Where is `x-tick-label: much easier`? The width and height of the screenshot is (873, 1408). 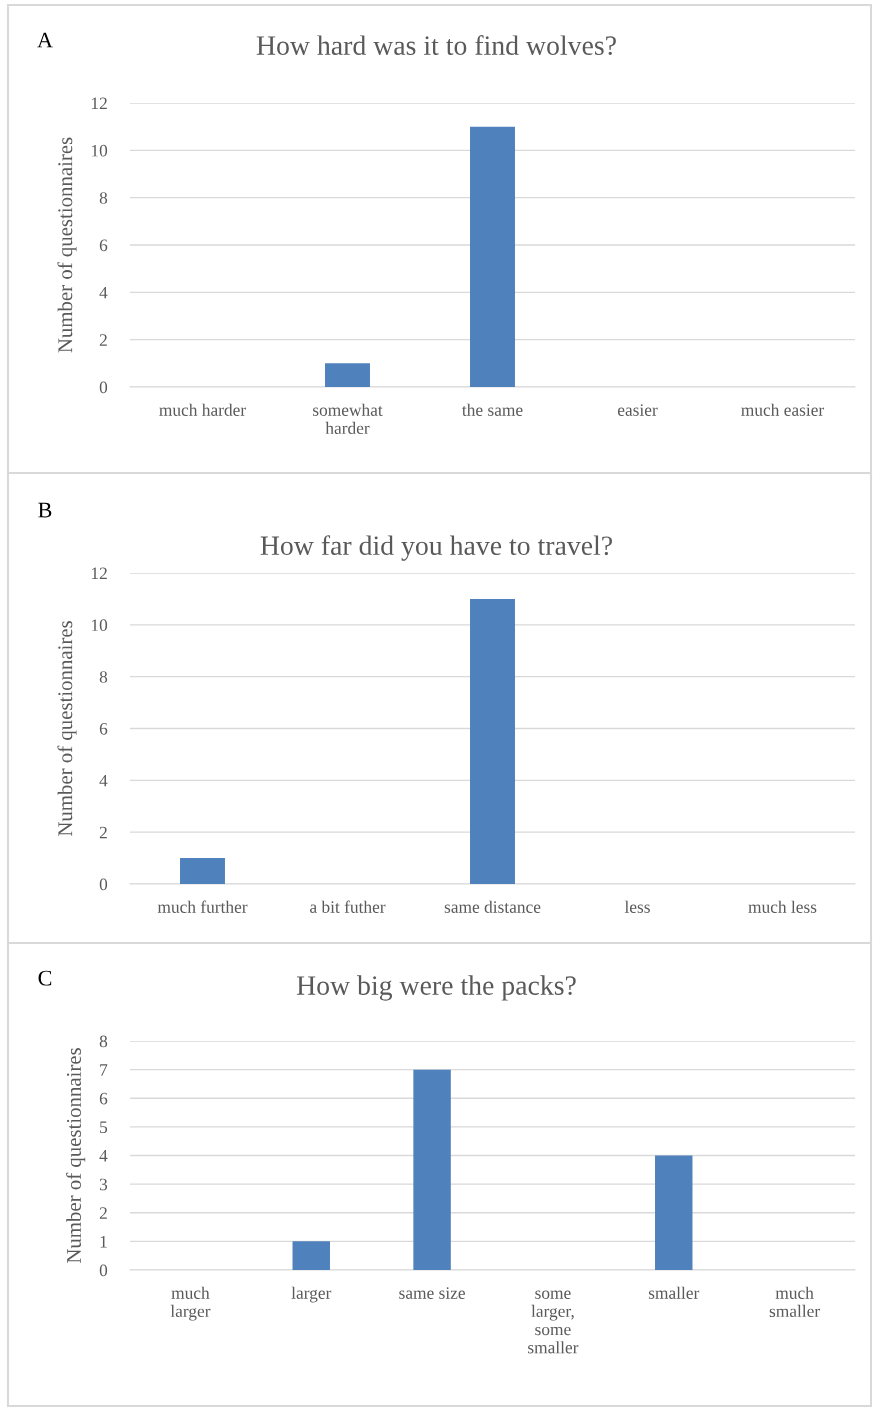 x-tick-label: much easier is located at coordinates (783, 409).